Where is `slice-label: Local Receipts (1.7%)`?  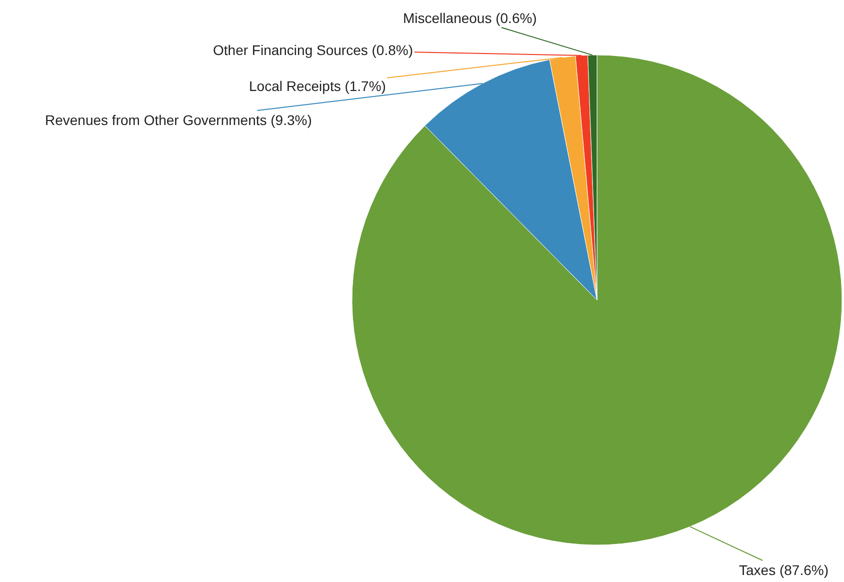 slice-label: Local Receipts (1.7%) is located at coordinates (317, 86).